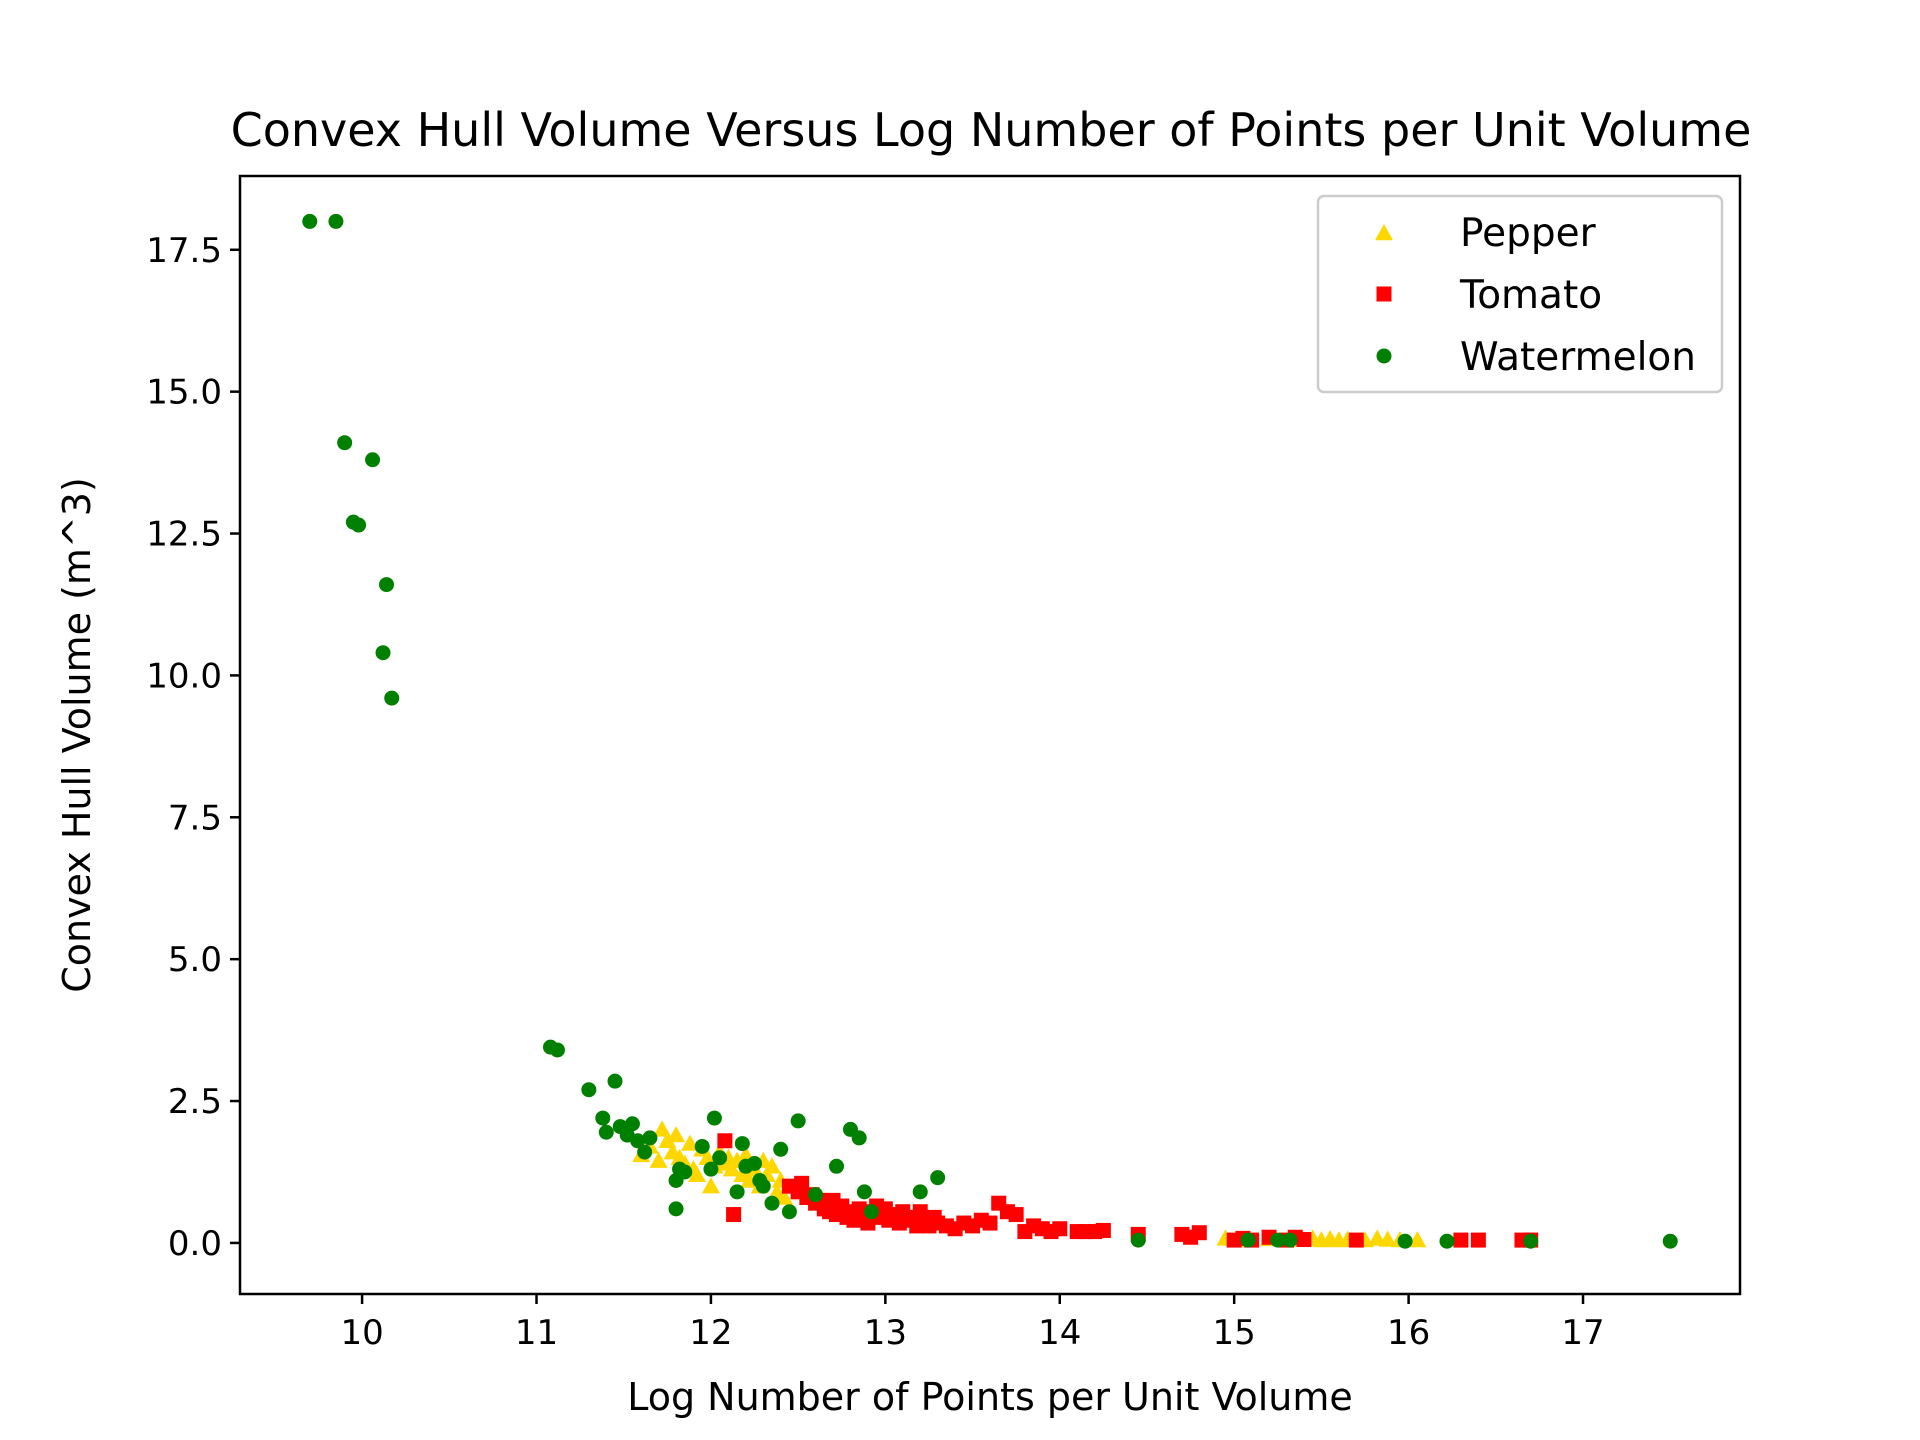  What do you see at coordinates (184, 251) in the screenshot?
I see `y-tick-label: 17.5` at bounding box center [184, 251].